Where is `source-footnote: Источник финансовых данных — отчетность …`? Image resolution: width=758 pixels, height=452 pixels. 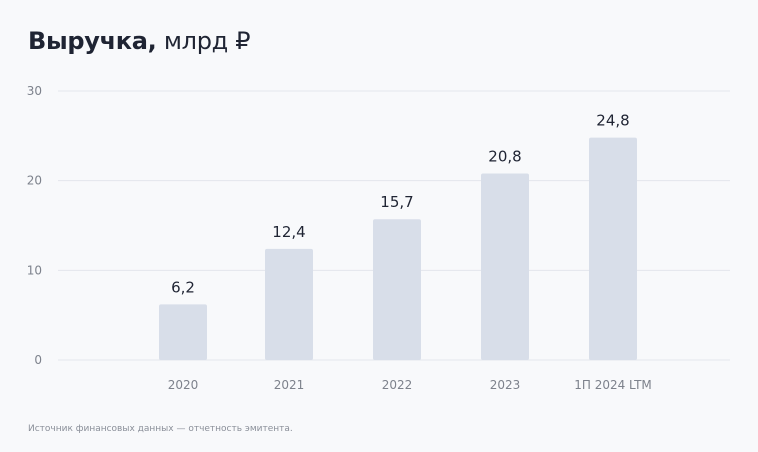
source-footnote: Источник финансовых данных — отчетность … is located at coordinates (160, 429).